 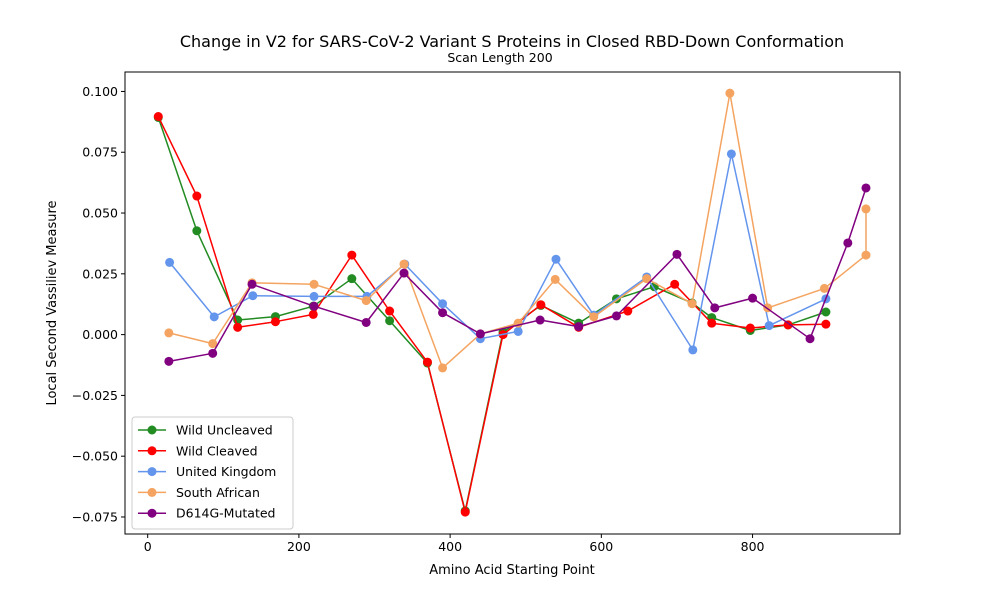 I want to click on x-tick-label: 0, so click(x=148, y=546).